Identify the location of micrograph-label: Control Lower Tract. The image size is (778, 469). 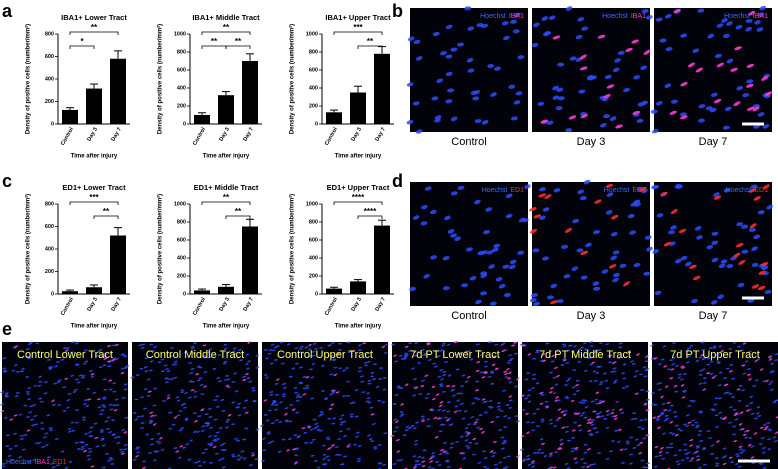
(65, 355).